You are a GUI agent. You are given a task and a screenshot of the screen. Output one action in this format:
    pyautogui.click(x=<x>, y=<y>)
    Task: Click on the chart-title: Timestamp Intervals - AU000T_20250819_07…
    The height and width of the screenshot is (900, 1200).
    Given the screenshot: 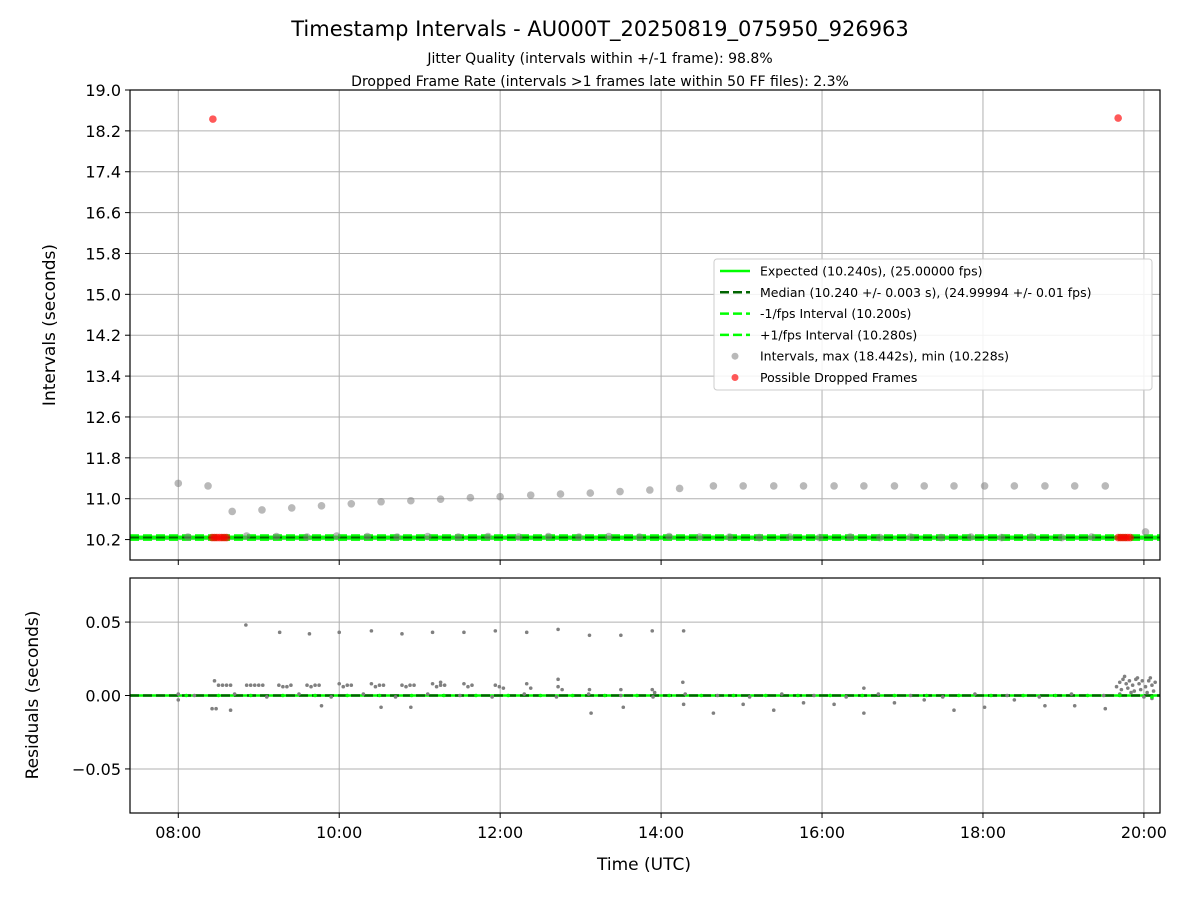 What is the action you would take?
    pyautogui.click(x=599, y=29)
    